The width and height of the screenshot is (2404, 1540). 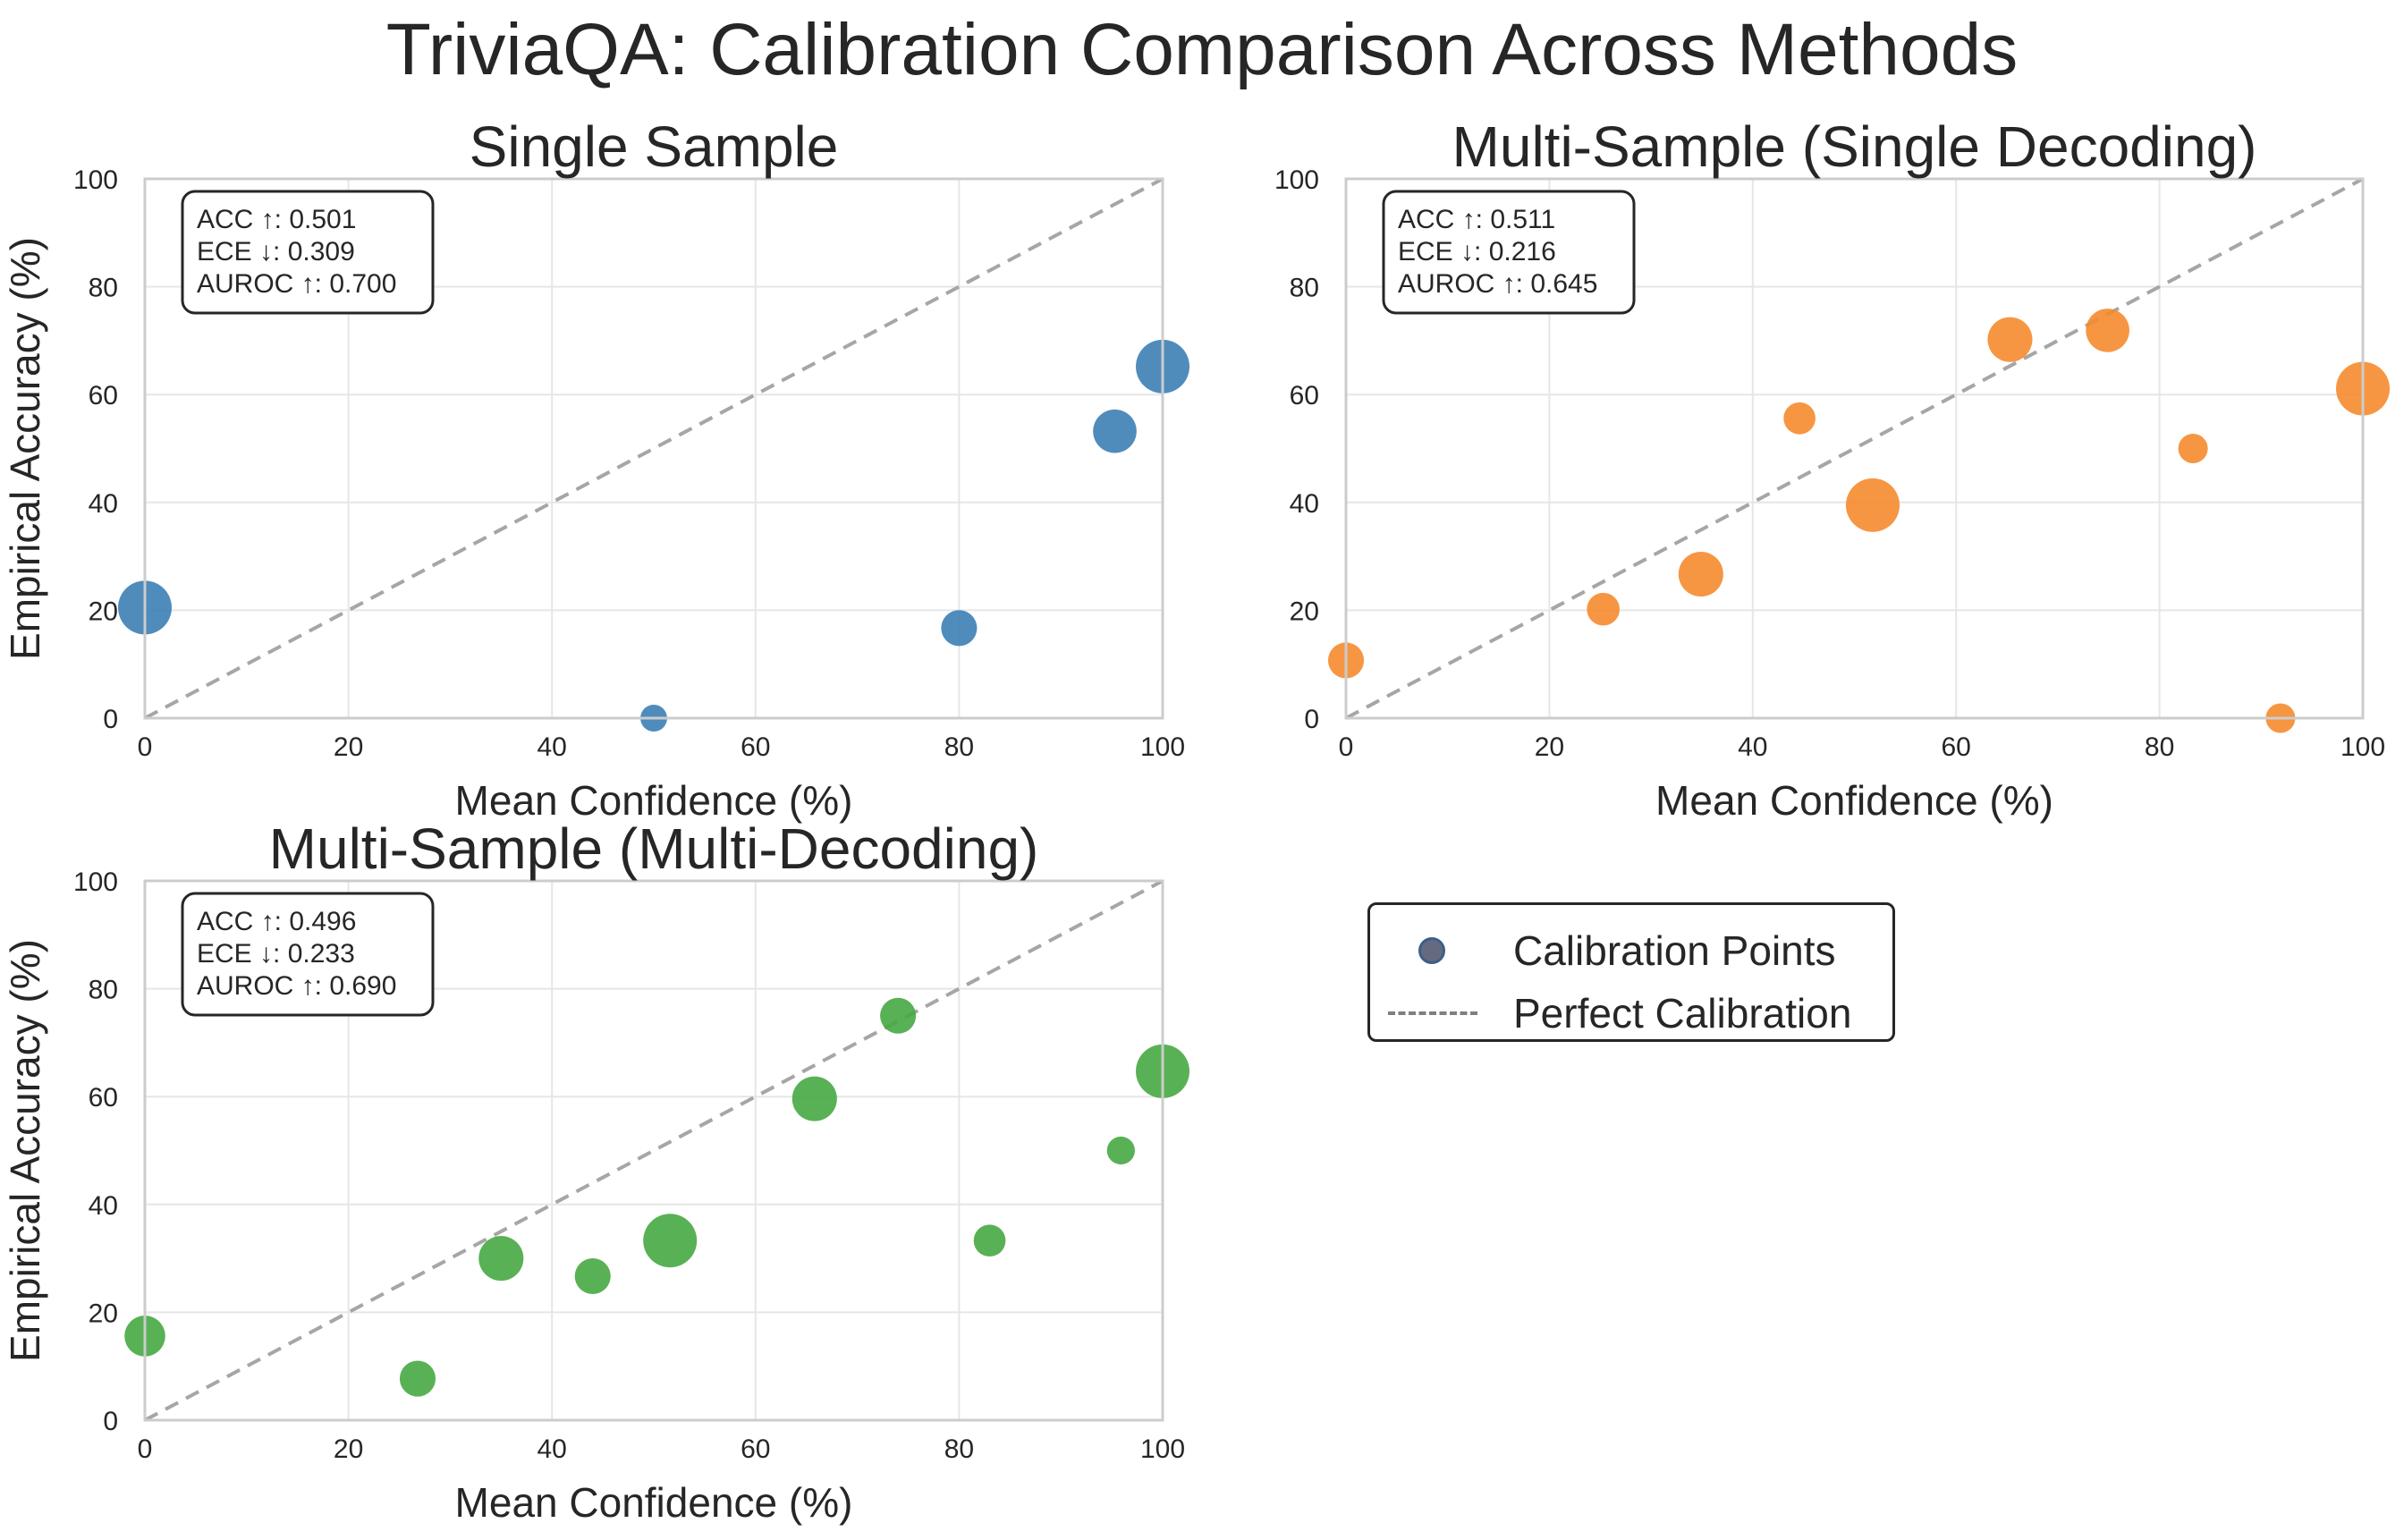 What do you see at coordinates (1431, 950) in the screenshot?
I see `calibration-point-marker-icon` at bounding box center [1431, 950].